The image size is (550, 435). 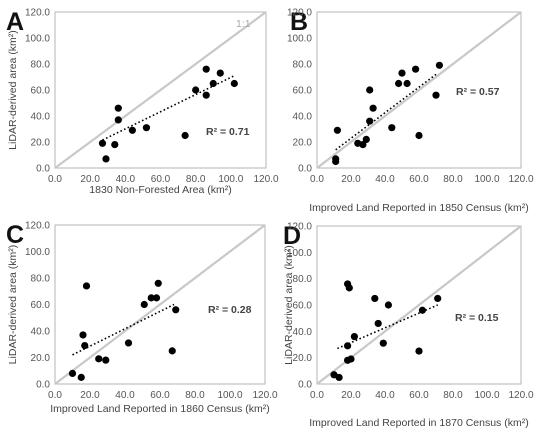 What do you see at coordinates (478, 92) in the screenshot?
I see `r-squared-label: R² = 0.57` at bounding box center [478, 92].